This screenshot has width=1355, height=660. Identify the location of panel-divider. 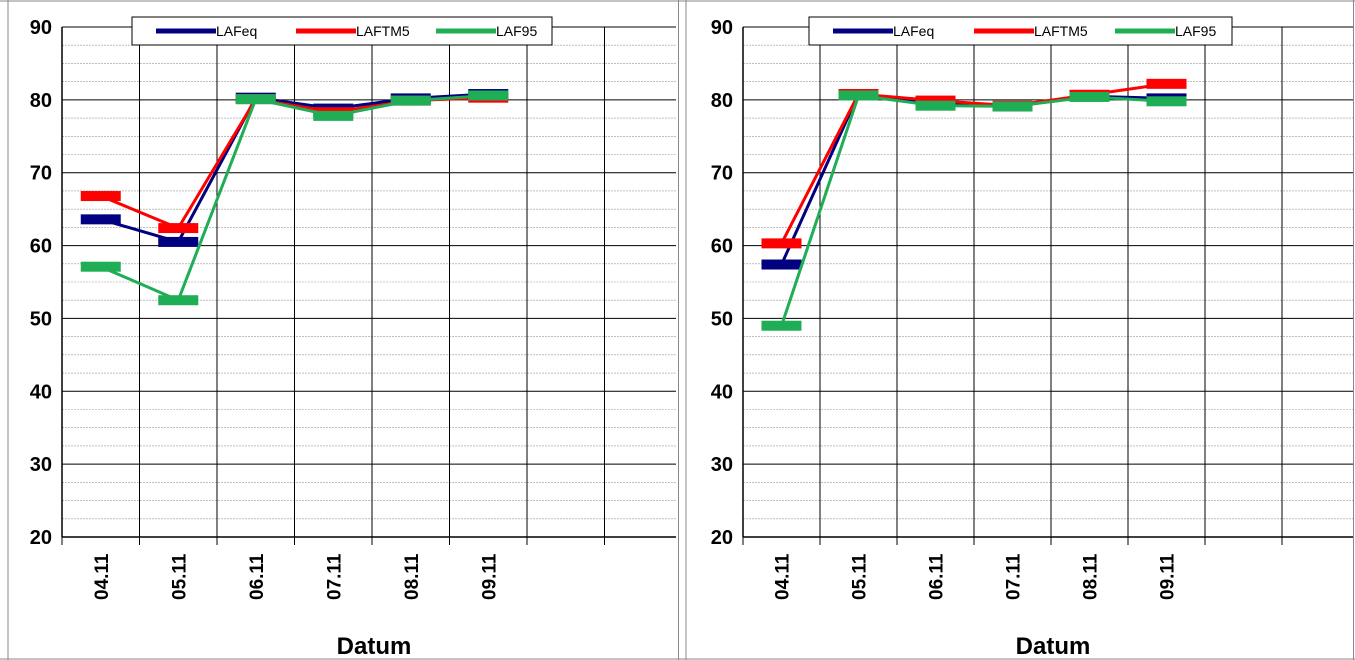
(678, 330).